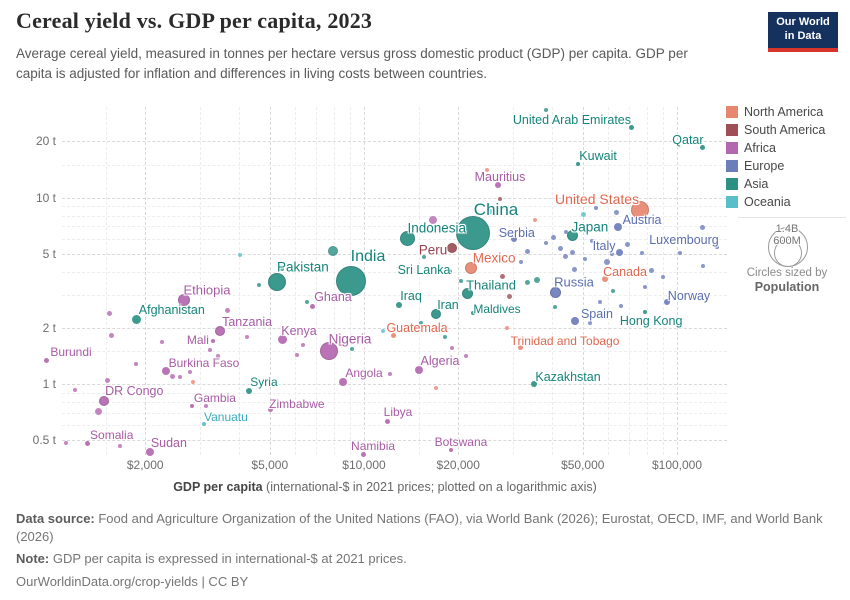 The height and width of the screenshot is (600, 850). I want to click on country-label-angola: Angola, so click(364, 373).